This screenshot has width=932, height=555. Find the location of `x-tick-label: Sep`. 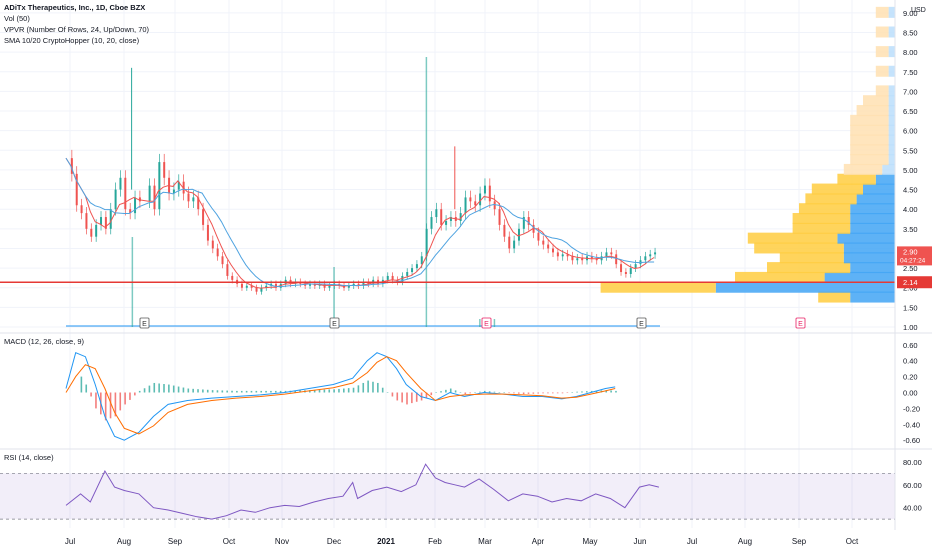

x-tick-label: Sep is located at coordinates (799, 541).